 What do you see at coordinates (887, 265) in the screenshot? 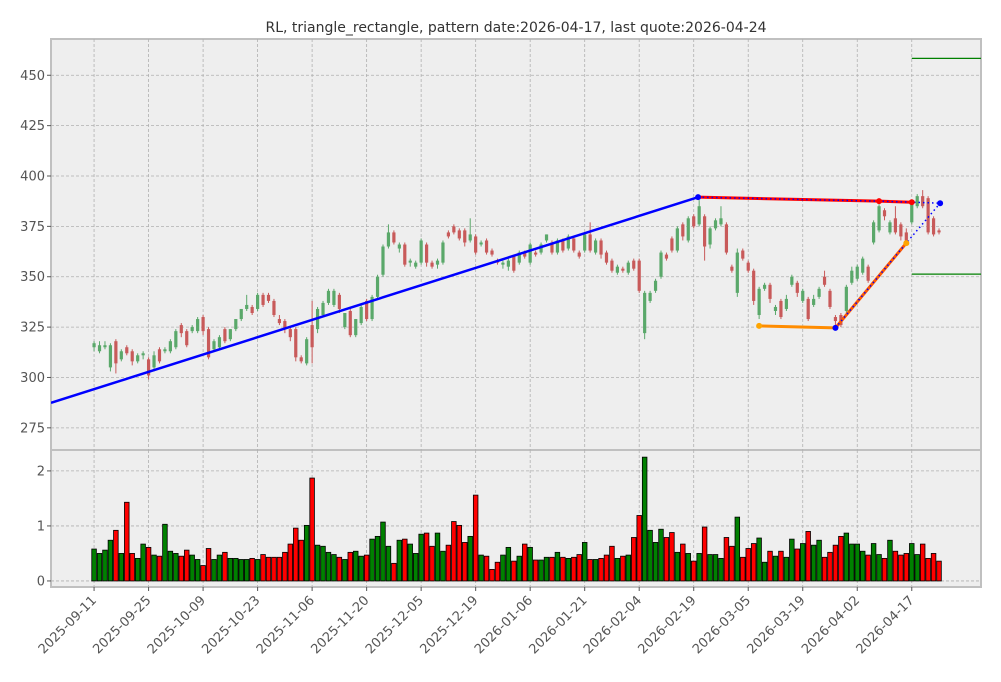
I see `rising-overlay` at bounding box center [887, 265].